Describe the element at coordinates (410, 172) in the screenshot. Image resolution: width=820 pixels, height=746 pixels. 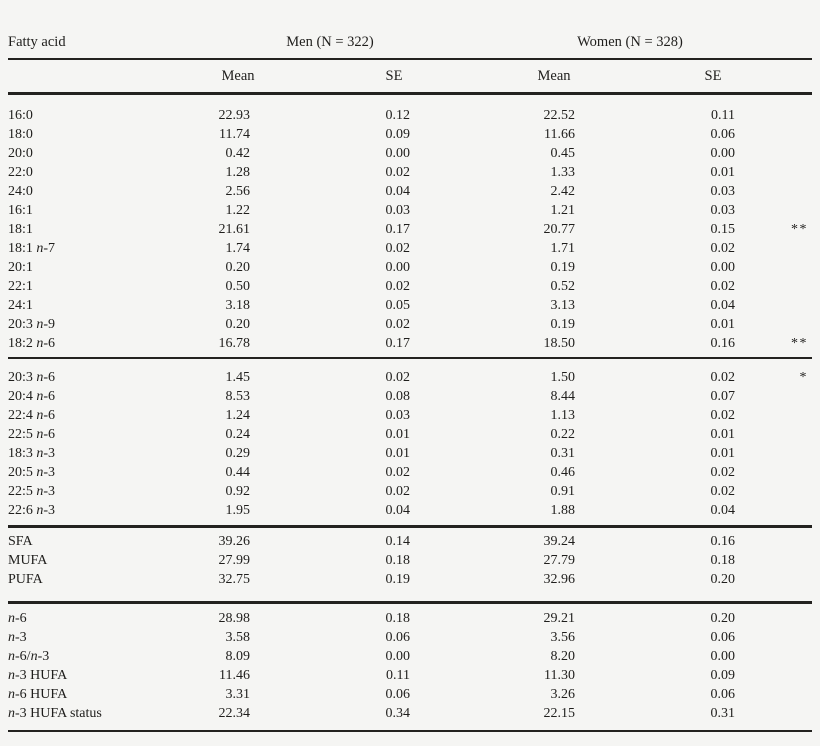
I see `table-row: 22:0 1.28 0.02 1.33 0.01` at that location.